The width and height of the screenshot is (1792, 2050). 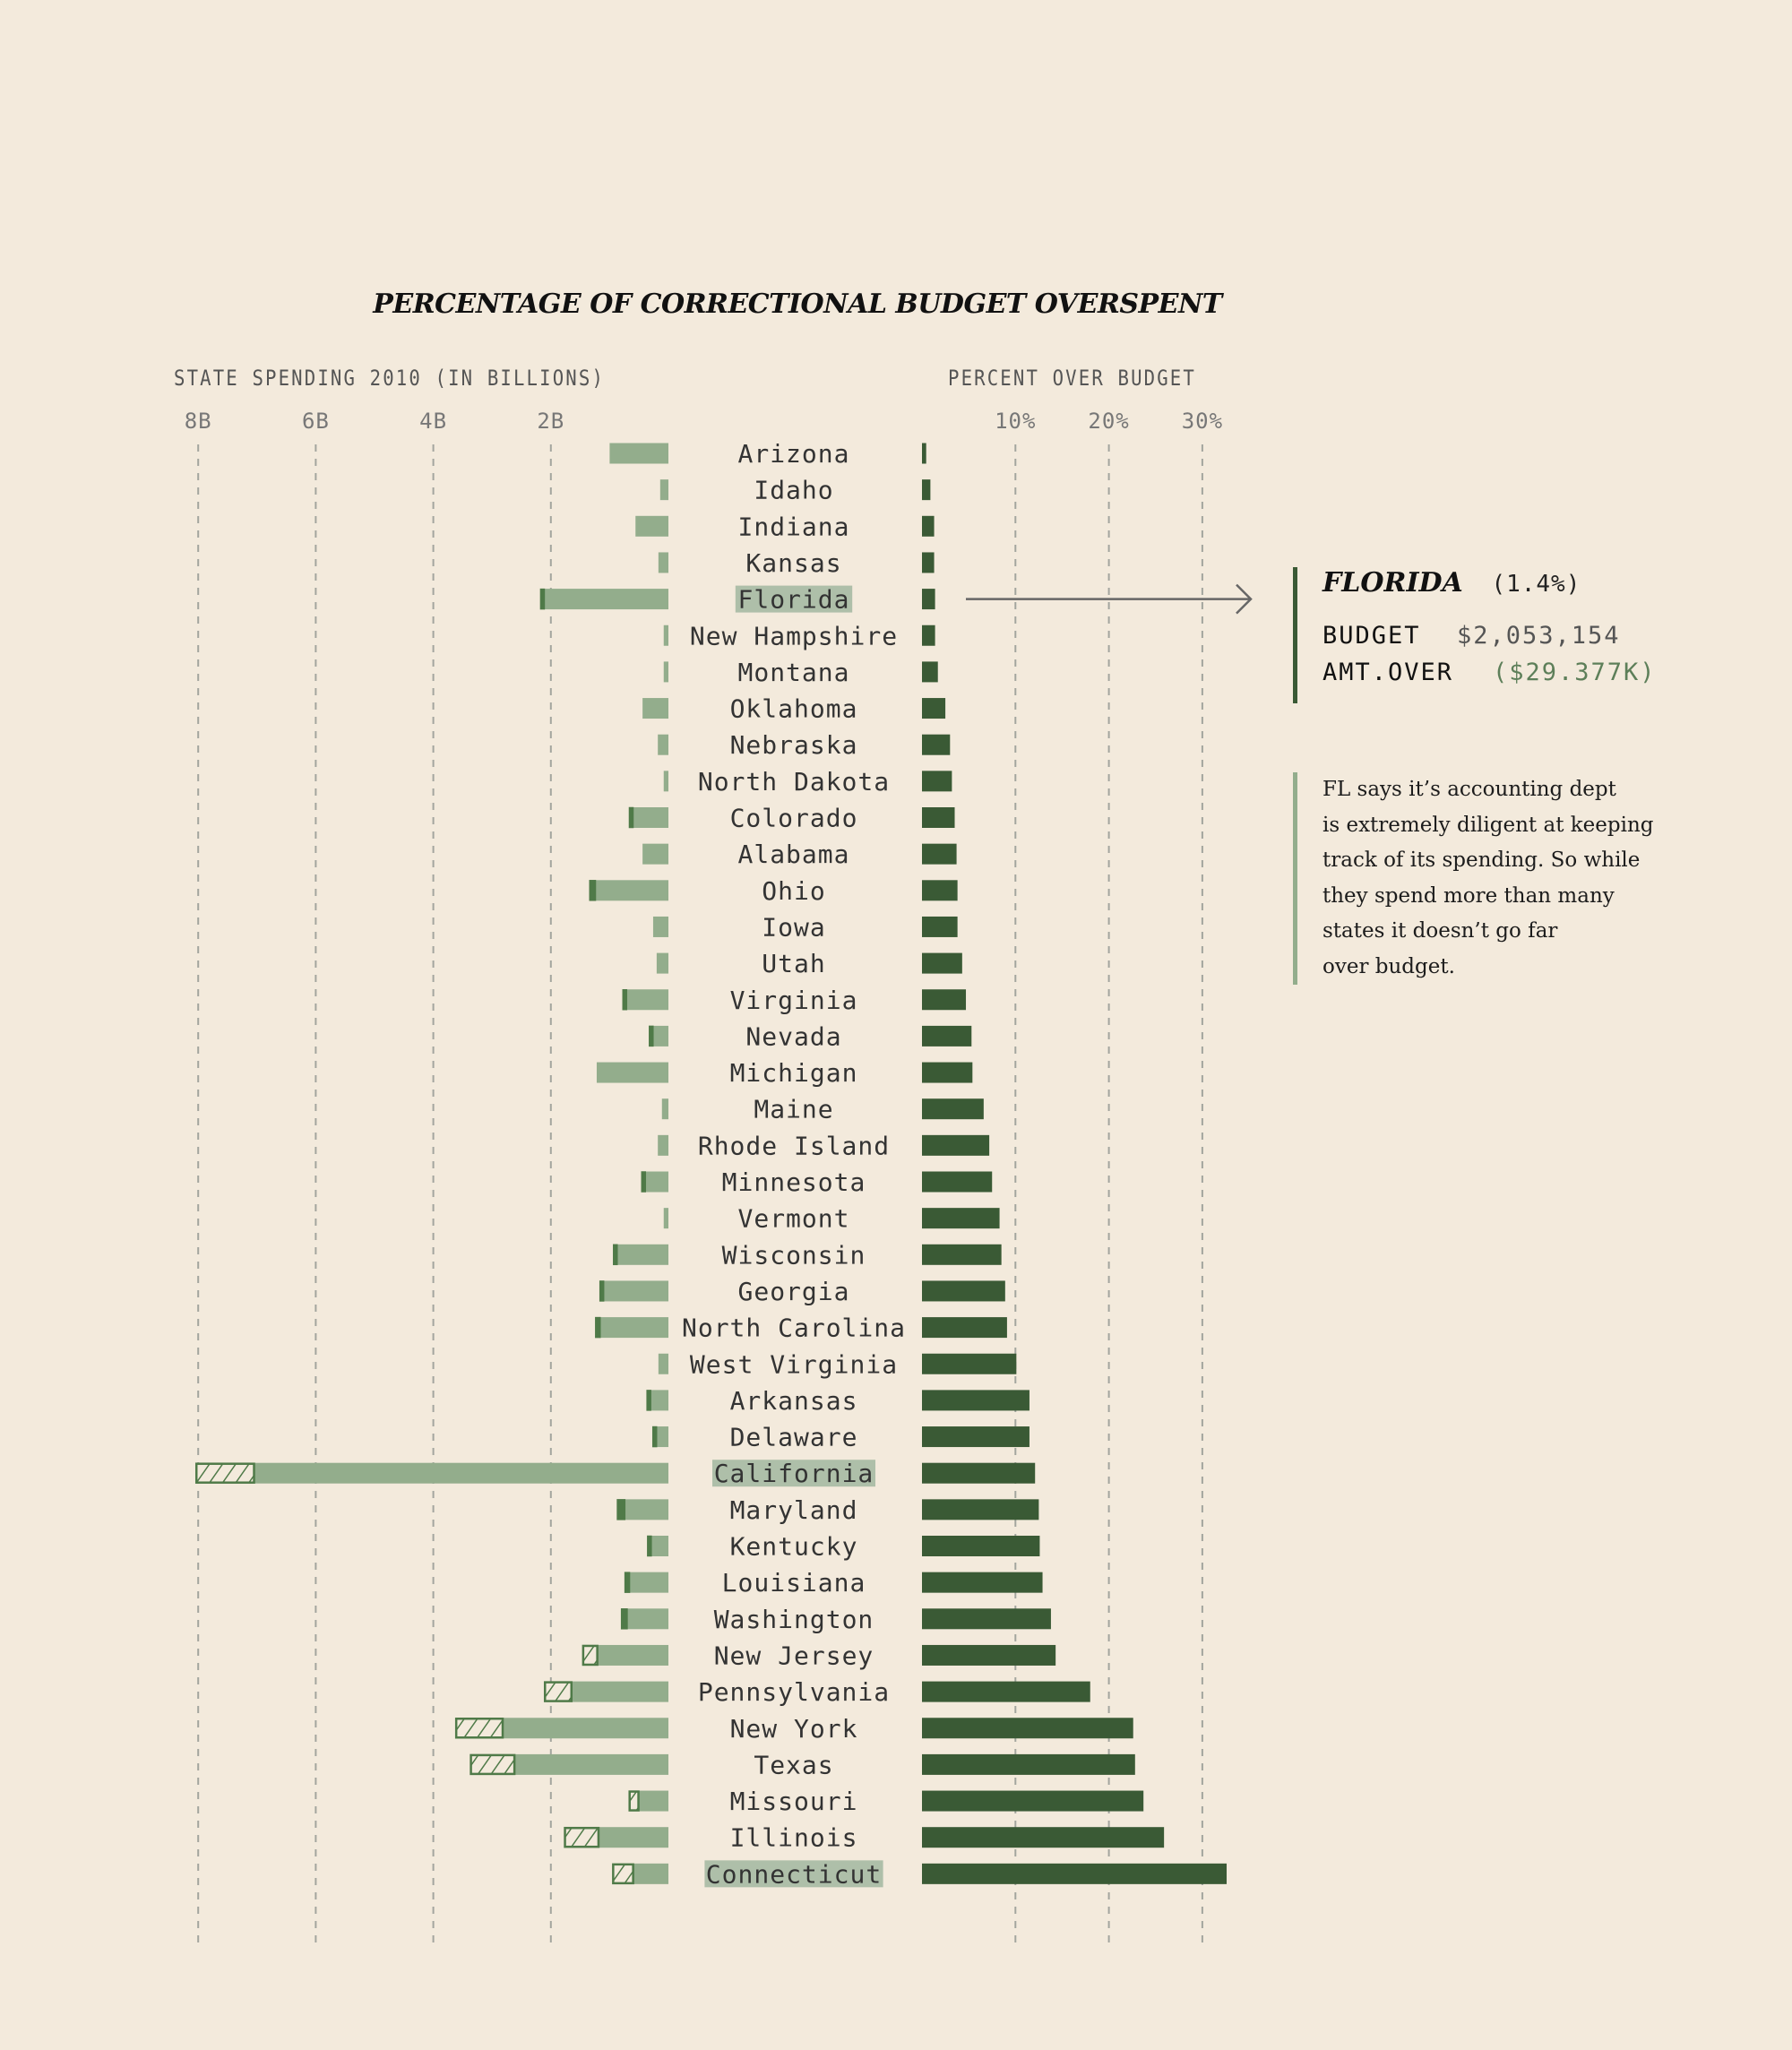 What do you see at coordinates (793, 964) in the screenshot?
I see `state-label: Utah` at bounding box center [793, 964].